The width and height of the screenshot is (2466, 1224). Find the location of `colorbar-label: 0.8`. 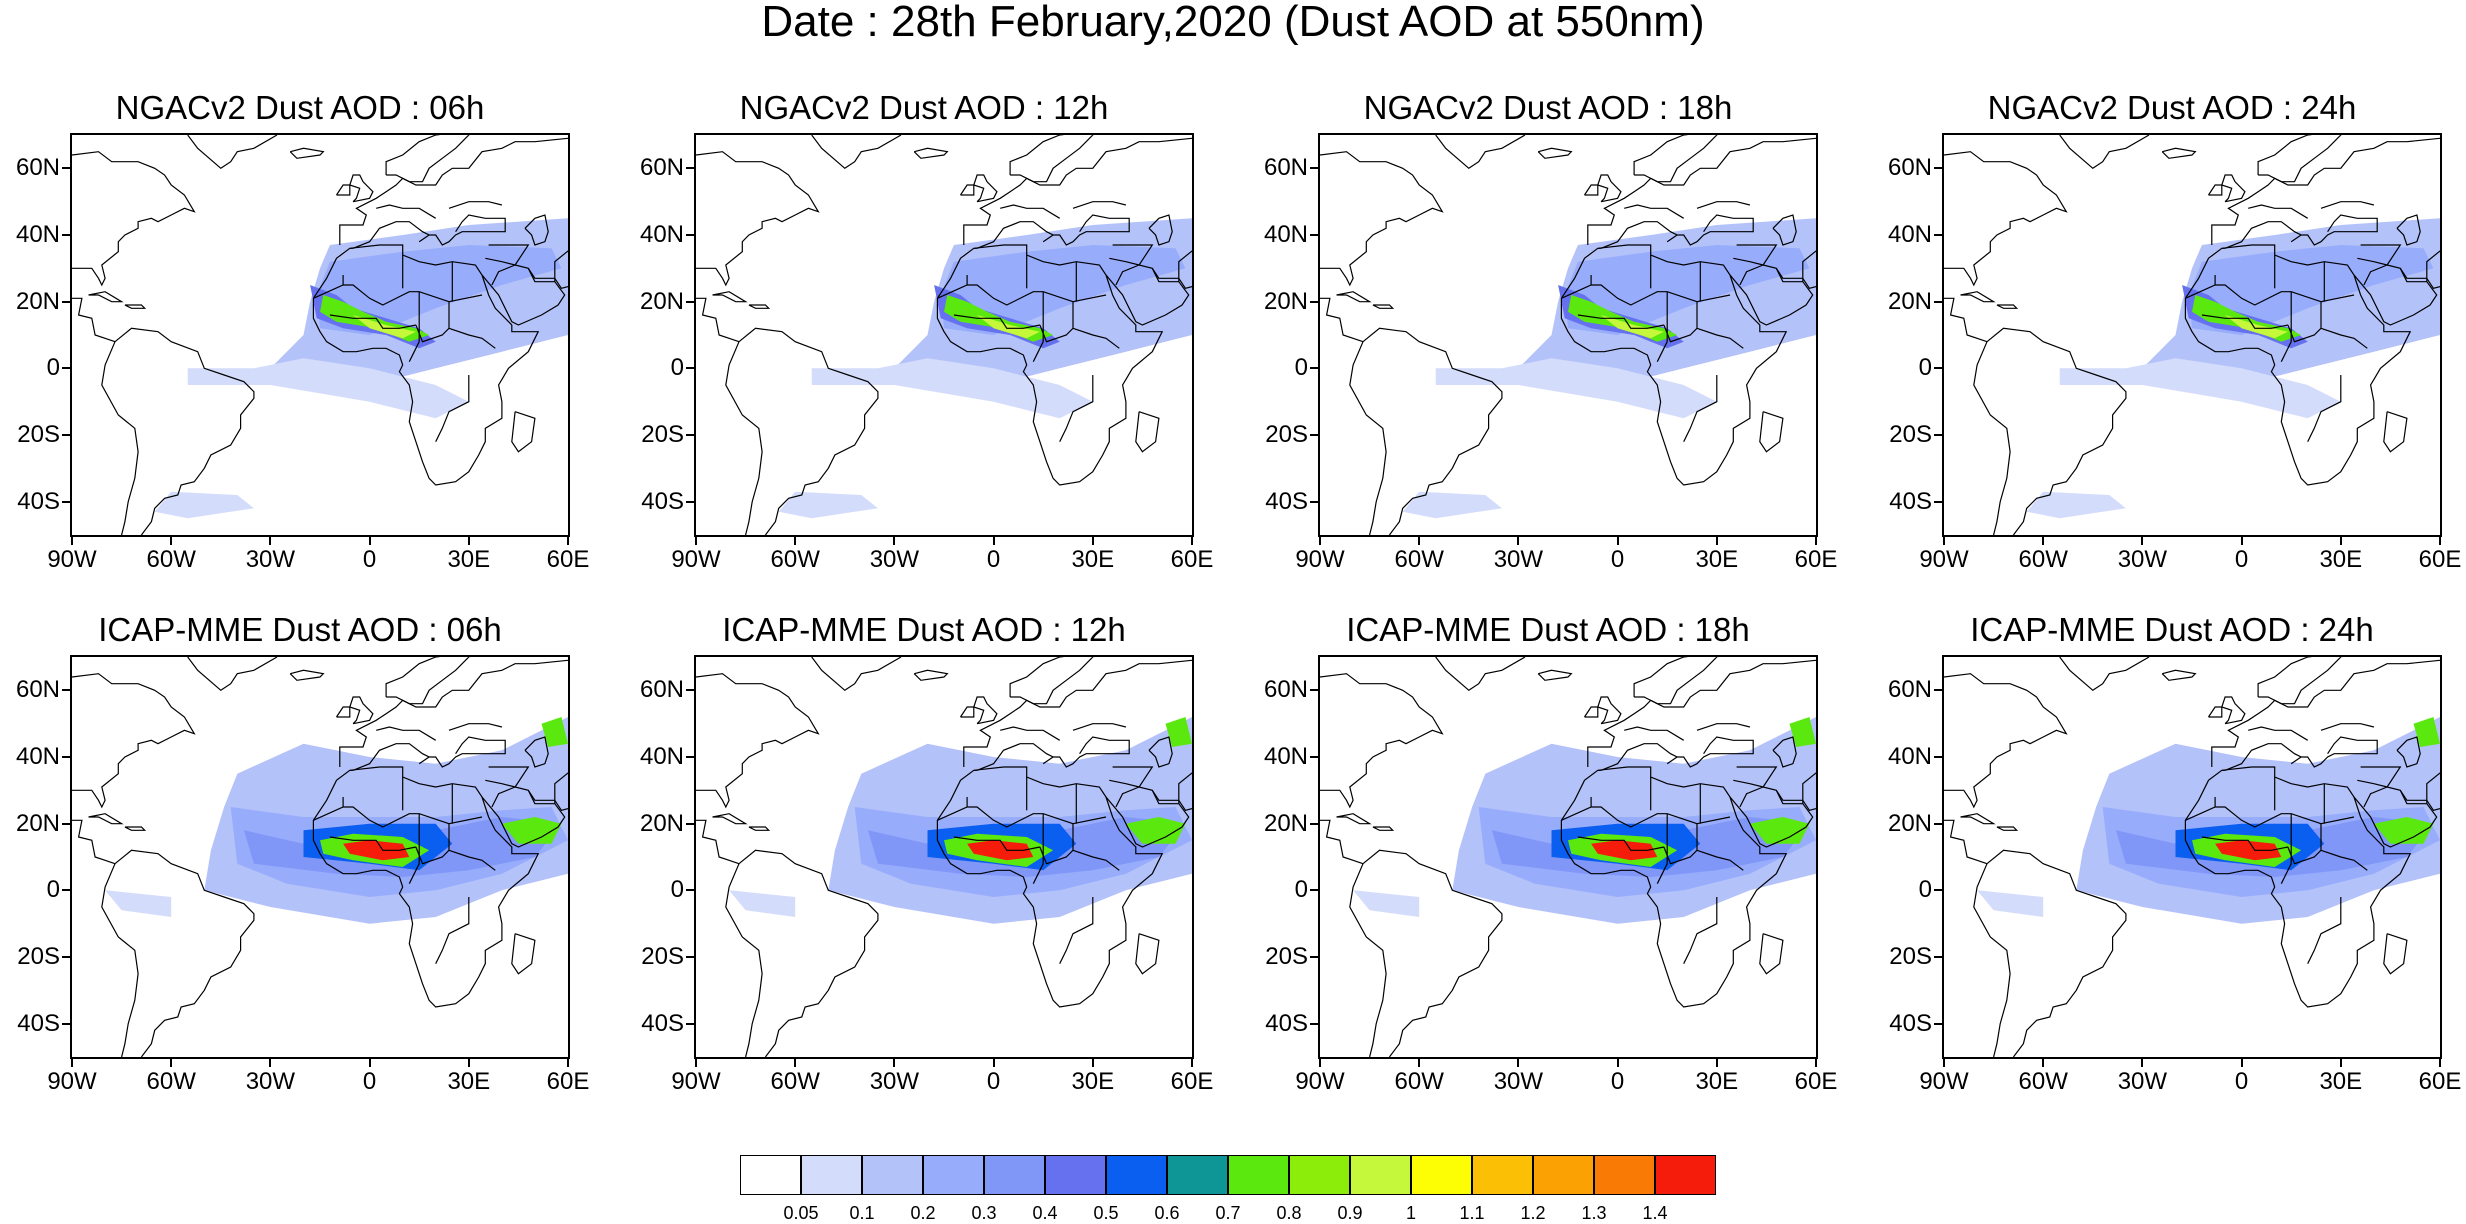

colorbar-label: 0.8 is located at coordinates (1289, 1213).